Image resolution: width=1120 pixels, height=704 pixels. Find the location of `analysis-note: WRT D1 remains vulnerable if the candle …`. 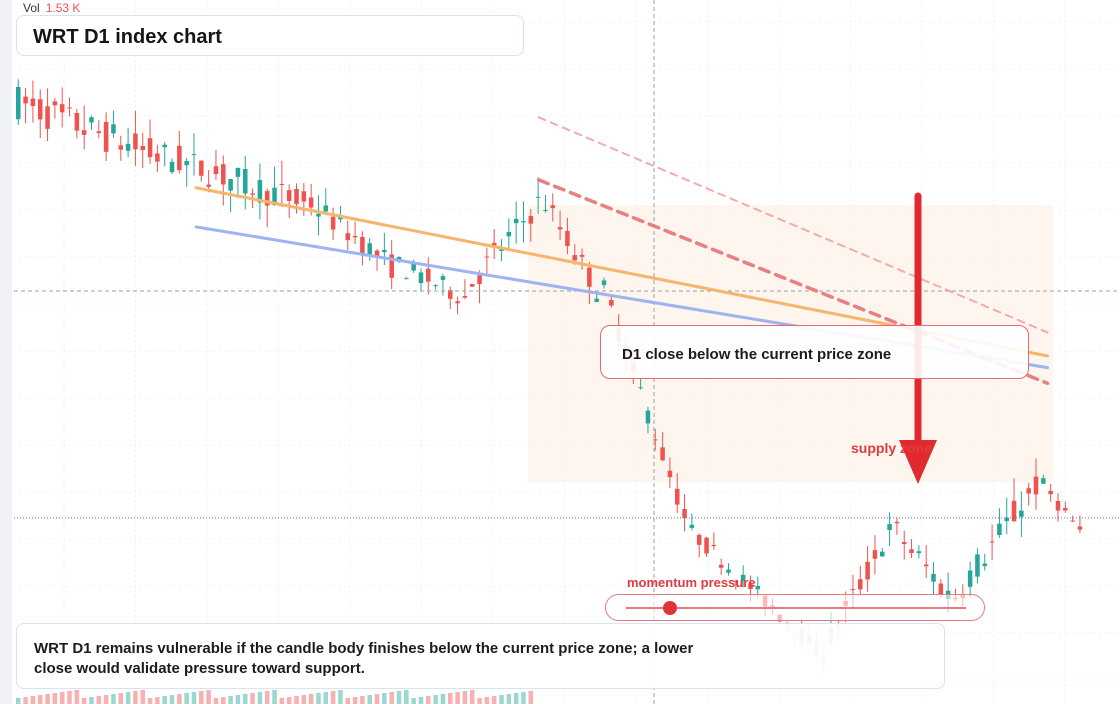

analysis-note: WRT D1 remains vulnerable if the candle … is located at coordinates (480, 656).